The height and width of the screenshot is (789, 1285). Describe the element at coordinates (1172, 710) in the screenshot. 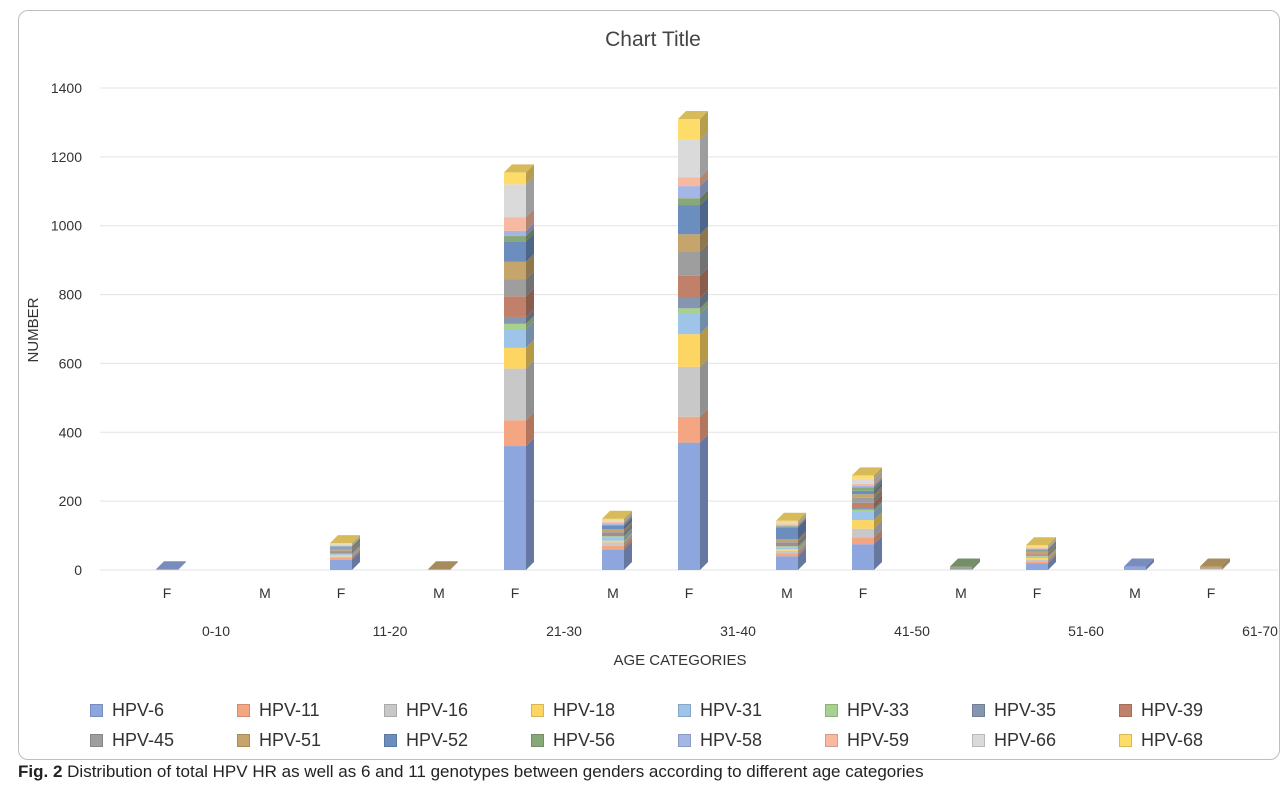

I see `legend-label: HPV-39` at that location.